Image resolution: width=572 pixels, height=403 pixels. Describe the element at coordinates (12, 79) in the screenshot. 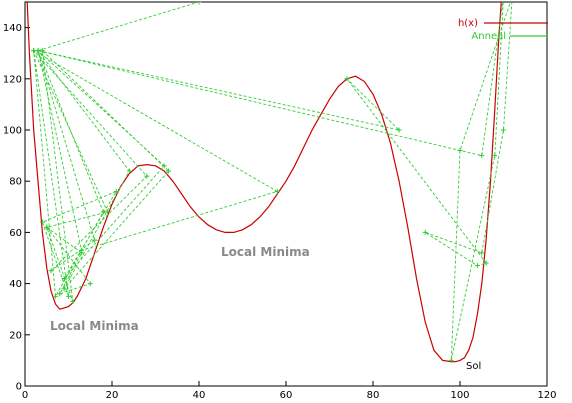

I see `y-tick-label: 120` at that location.